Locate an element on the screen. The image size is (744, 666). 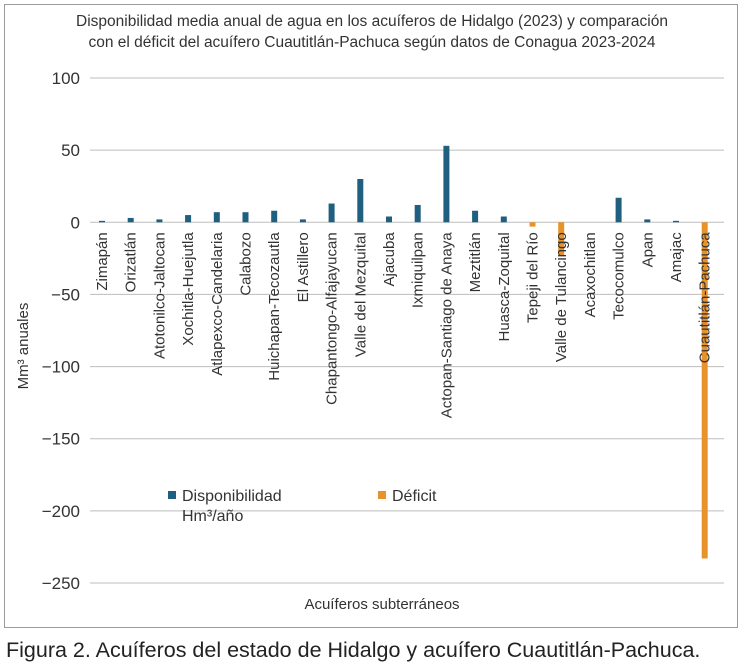
legend: Disponibilidad Hm³/año Déficit is located at coordinates (302, 506).